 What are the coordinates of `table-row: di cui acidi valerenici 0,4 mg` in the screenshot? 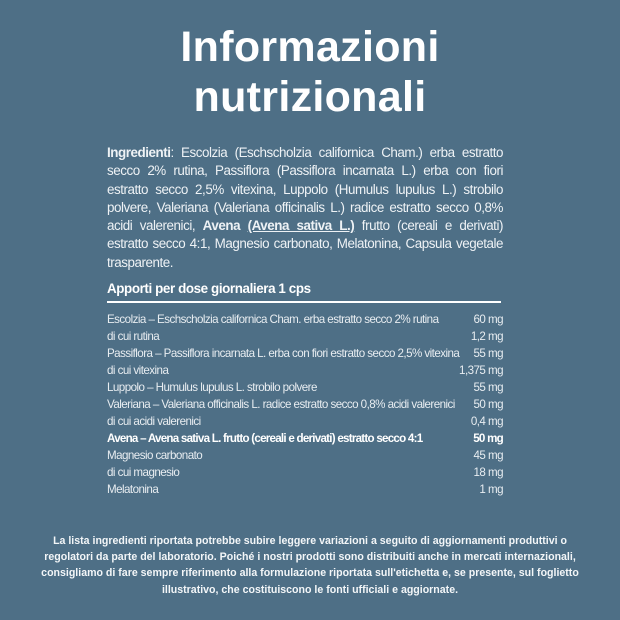 It's located at (305, 421).